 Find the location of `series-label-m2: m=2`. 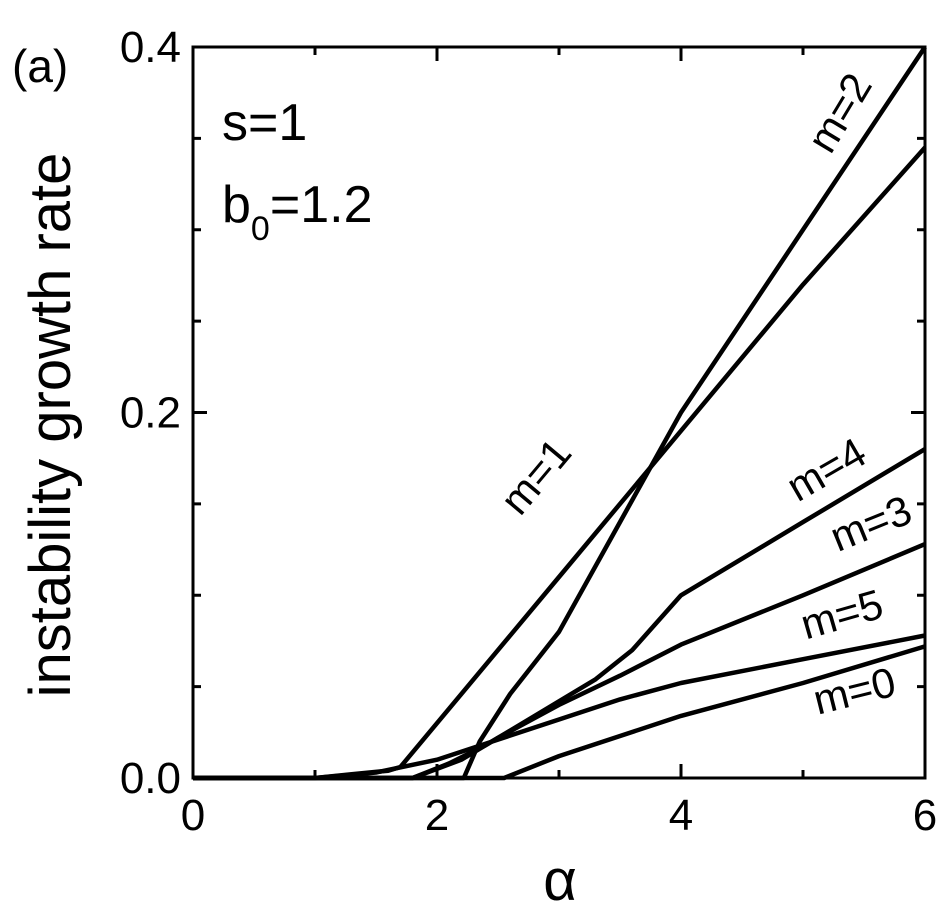

series-label-m2: m=2 is located at coordinates (839, 112).